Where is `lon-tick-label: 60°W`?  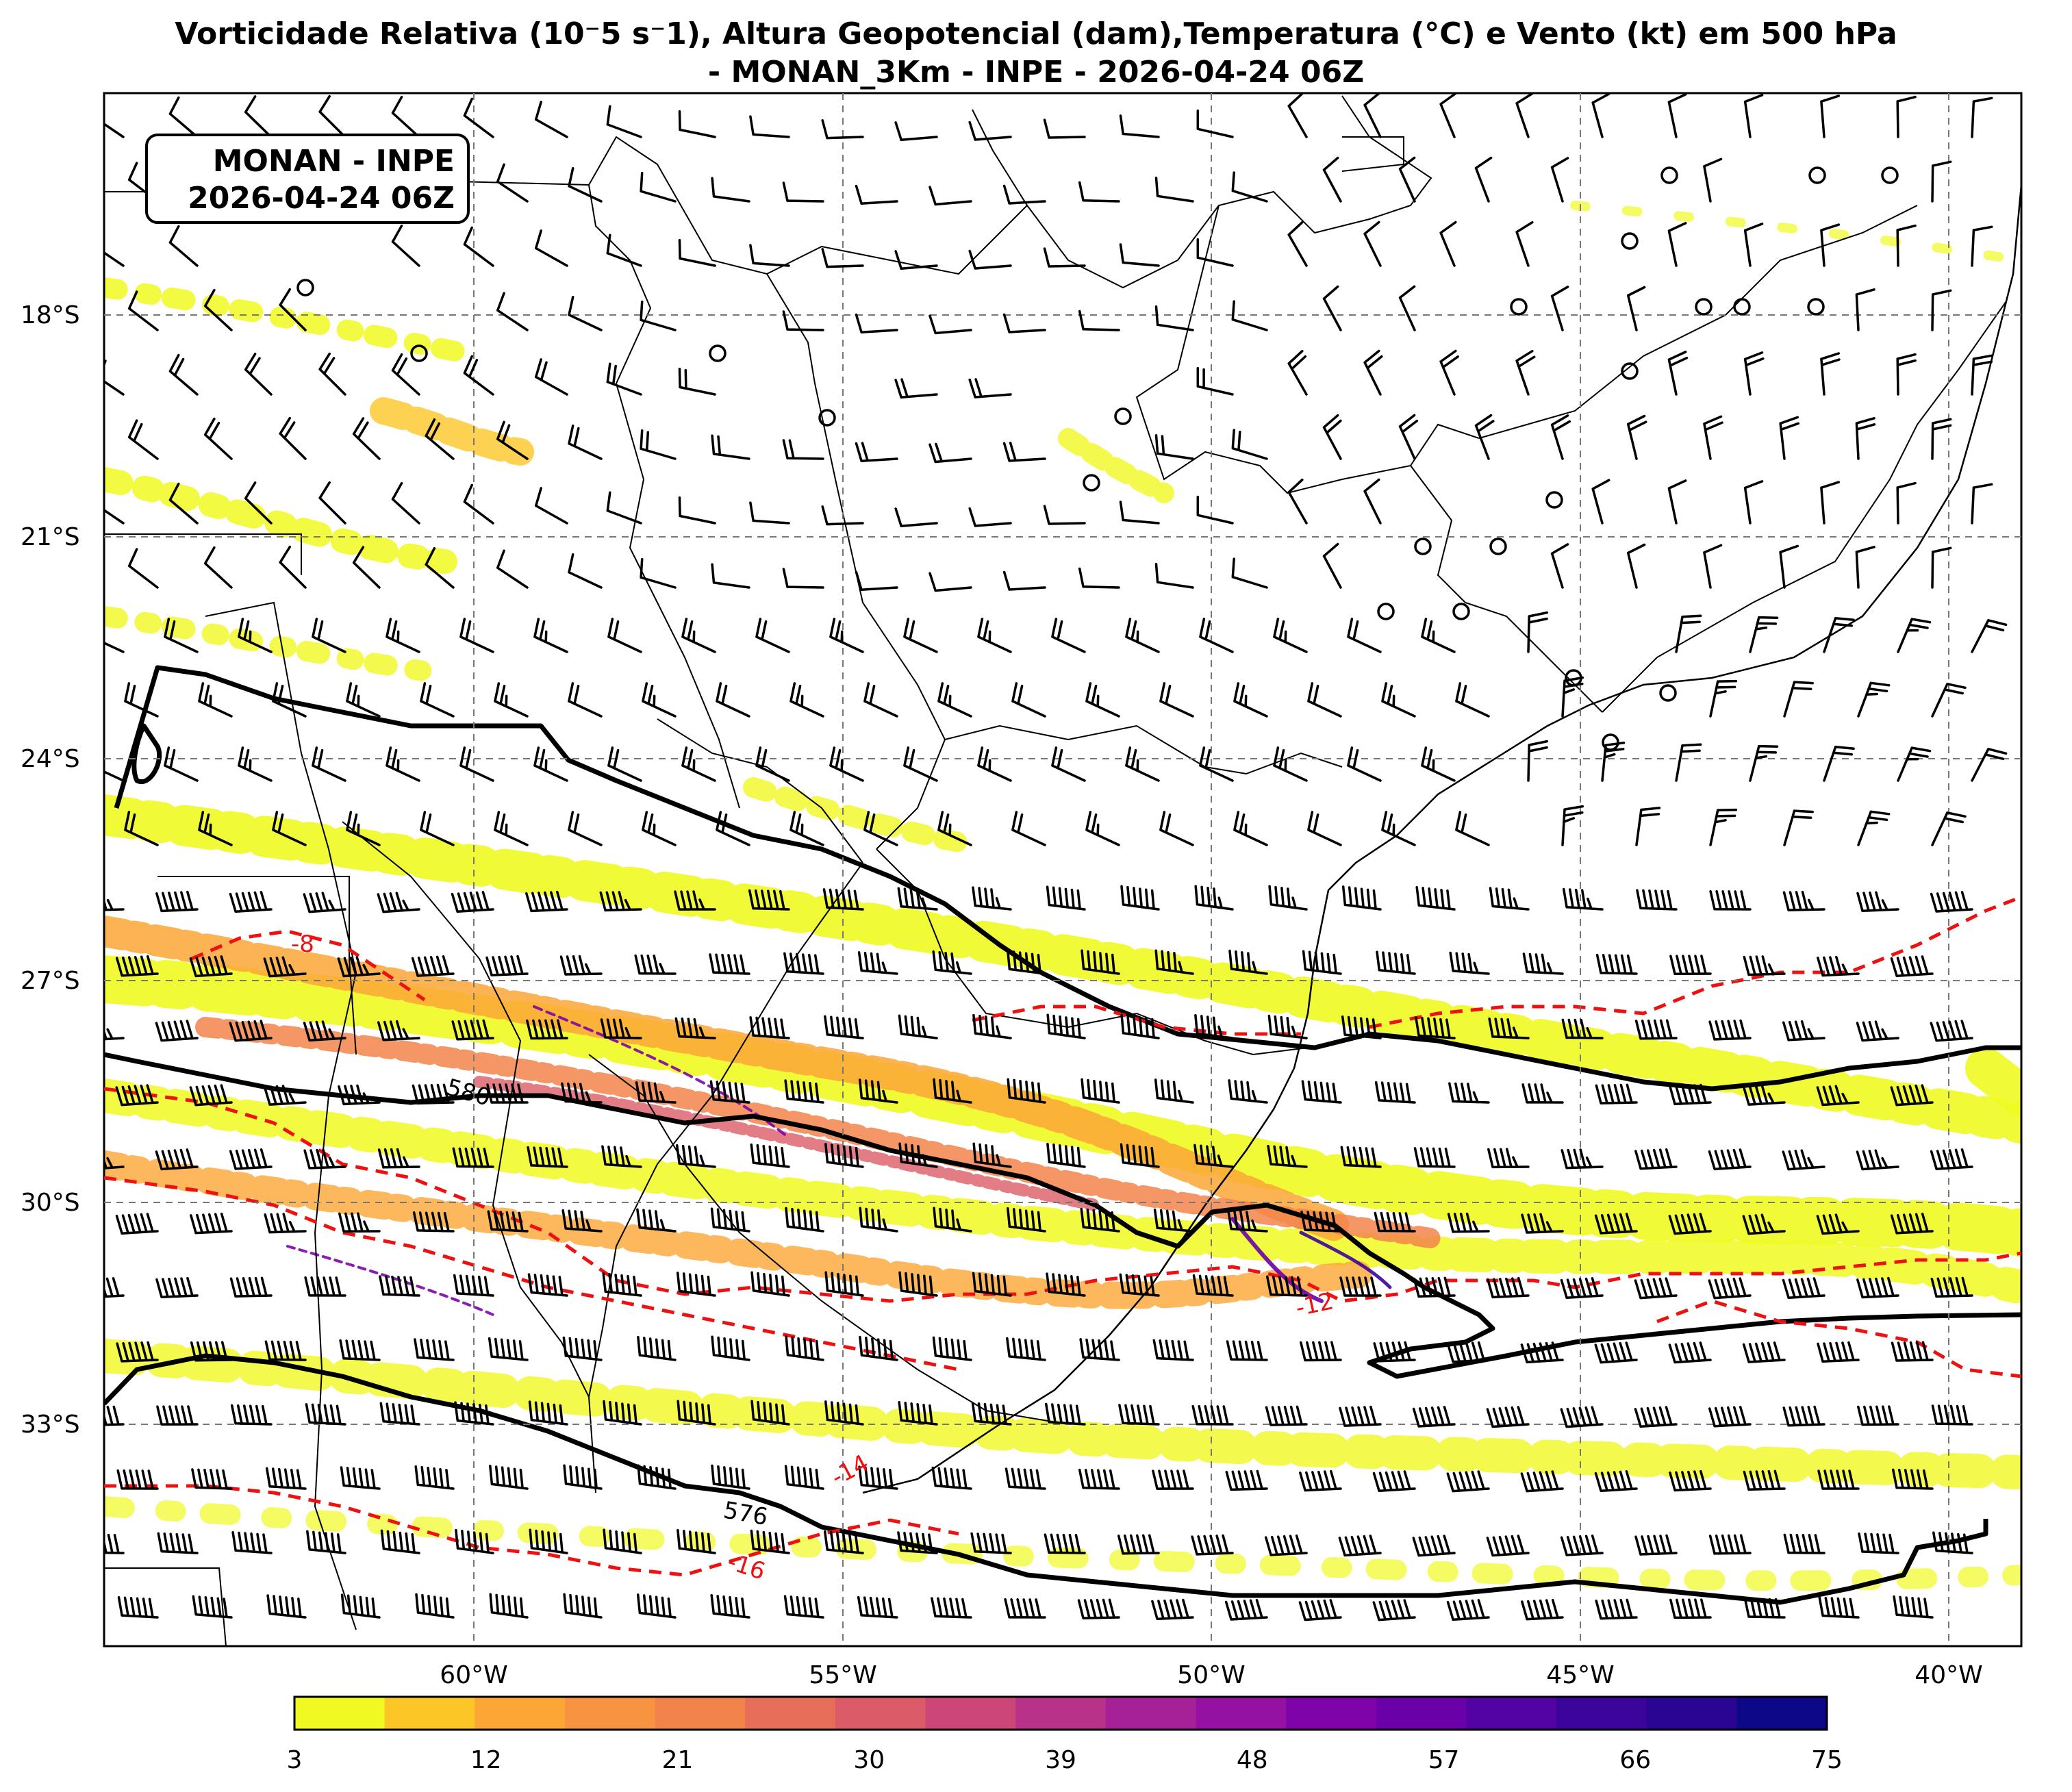 lon-tick-label: 60°W is located at coordinates (473, 1675).